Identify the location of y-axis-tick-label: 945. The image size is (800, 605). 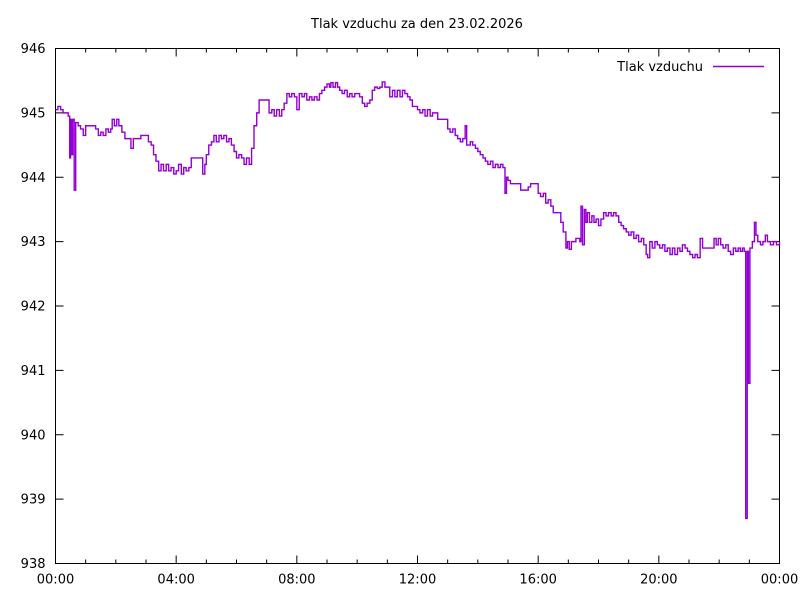
(33, 113).